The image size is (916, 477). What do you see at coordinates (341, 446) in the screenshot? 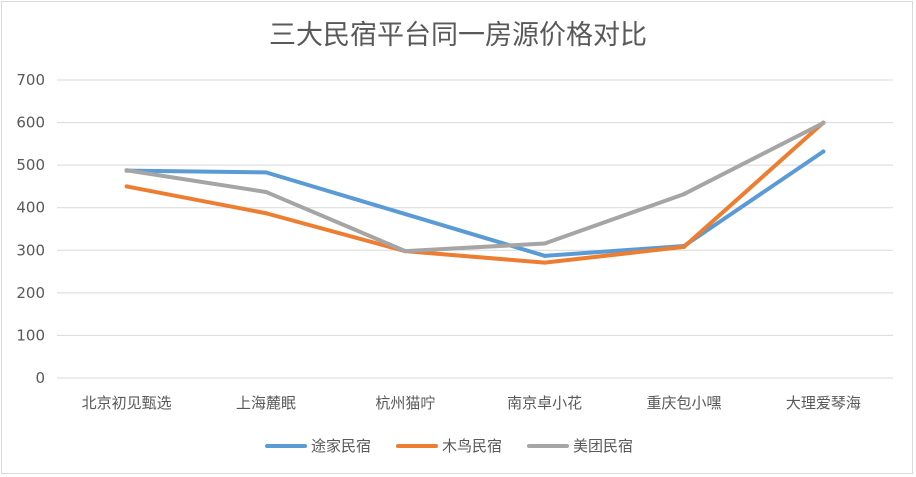
I see `legend-label: 途家民宿` at bounding box center [341, 446].